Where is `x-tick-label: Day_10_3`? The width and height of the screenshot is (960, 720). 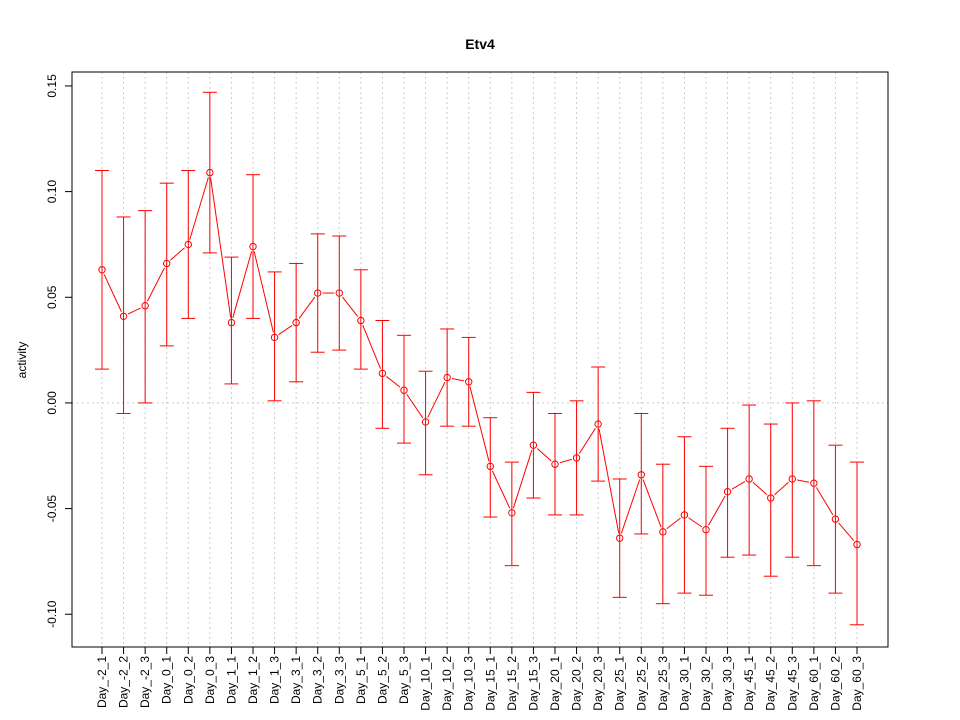
x-tick-label: Day_10_3 is located at coordinates (469, 683).